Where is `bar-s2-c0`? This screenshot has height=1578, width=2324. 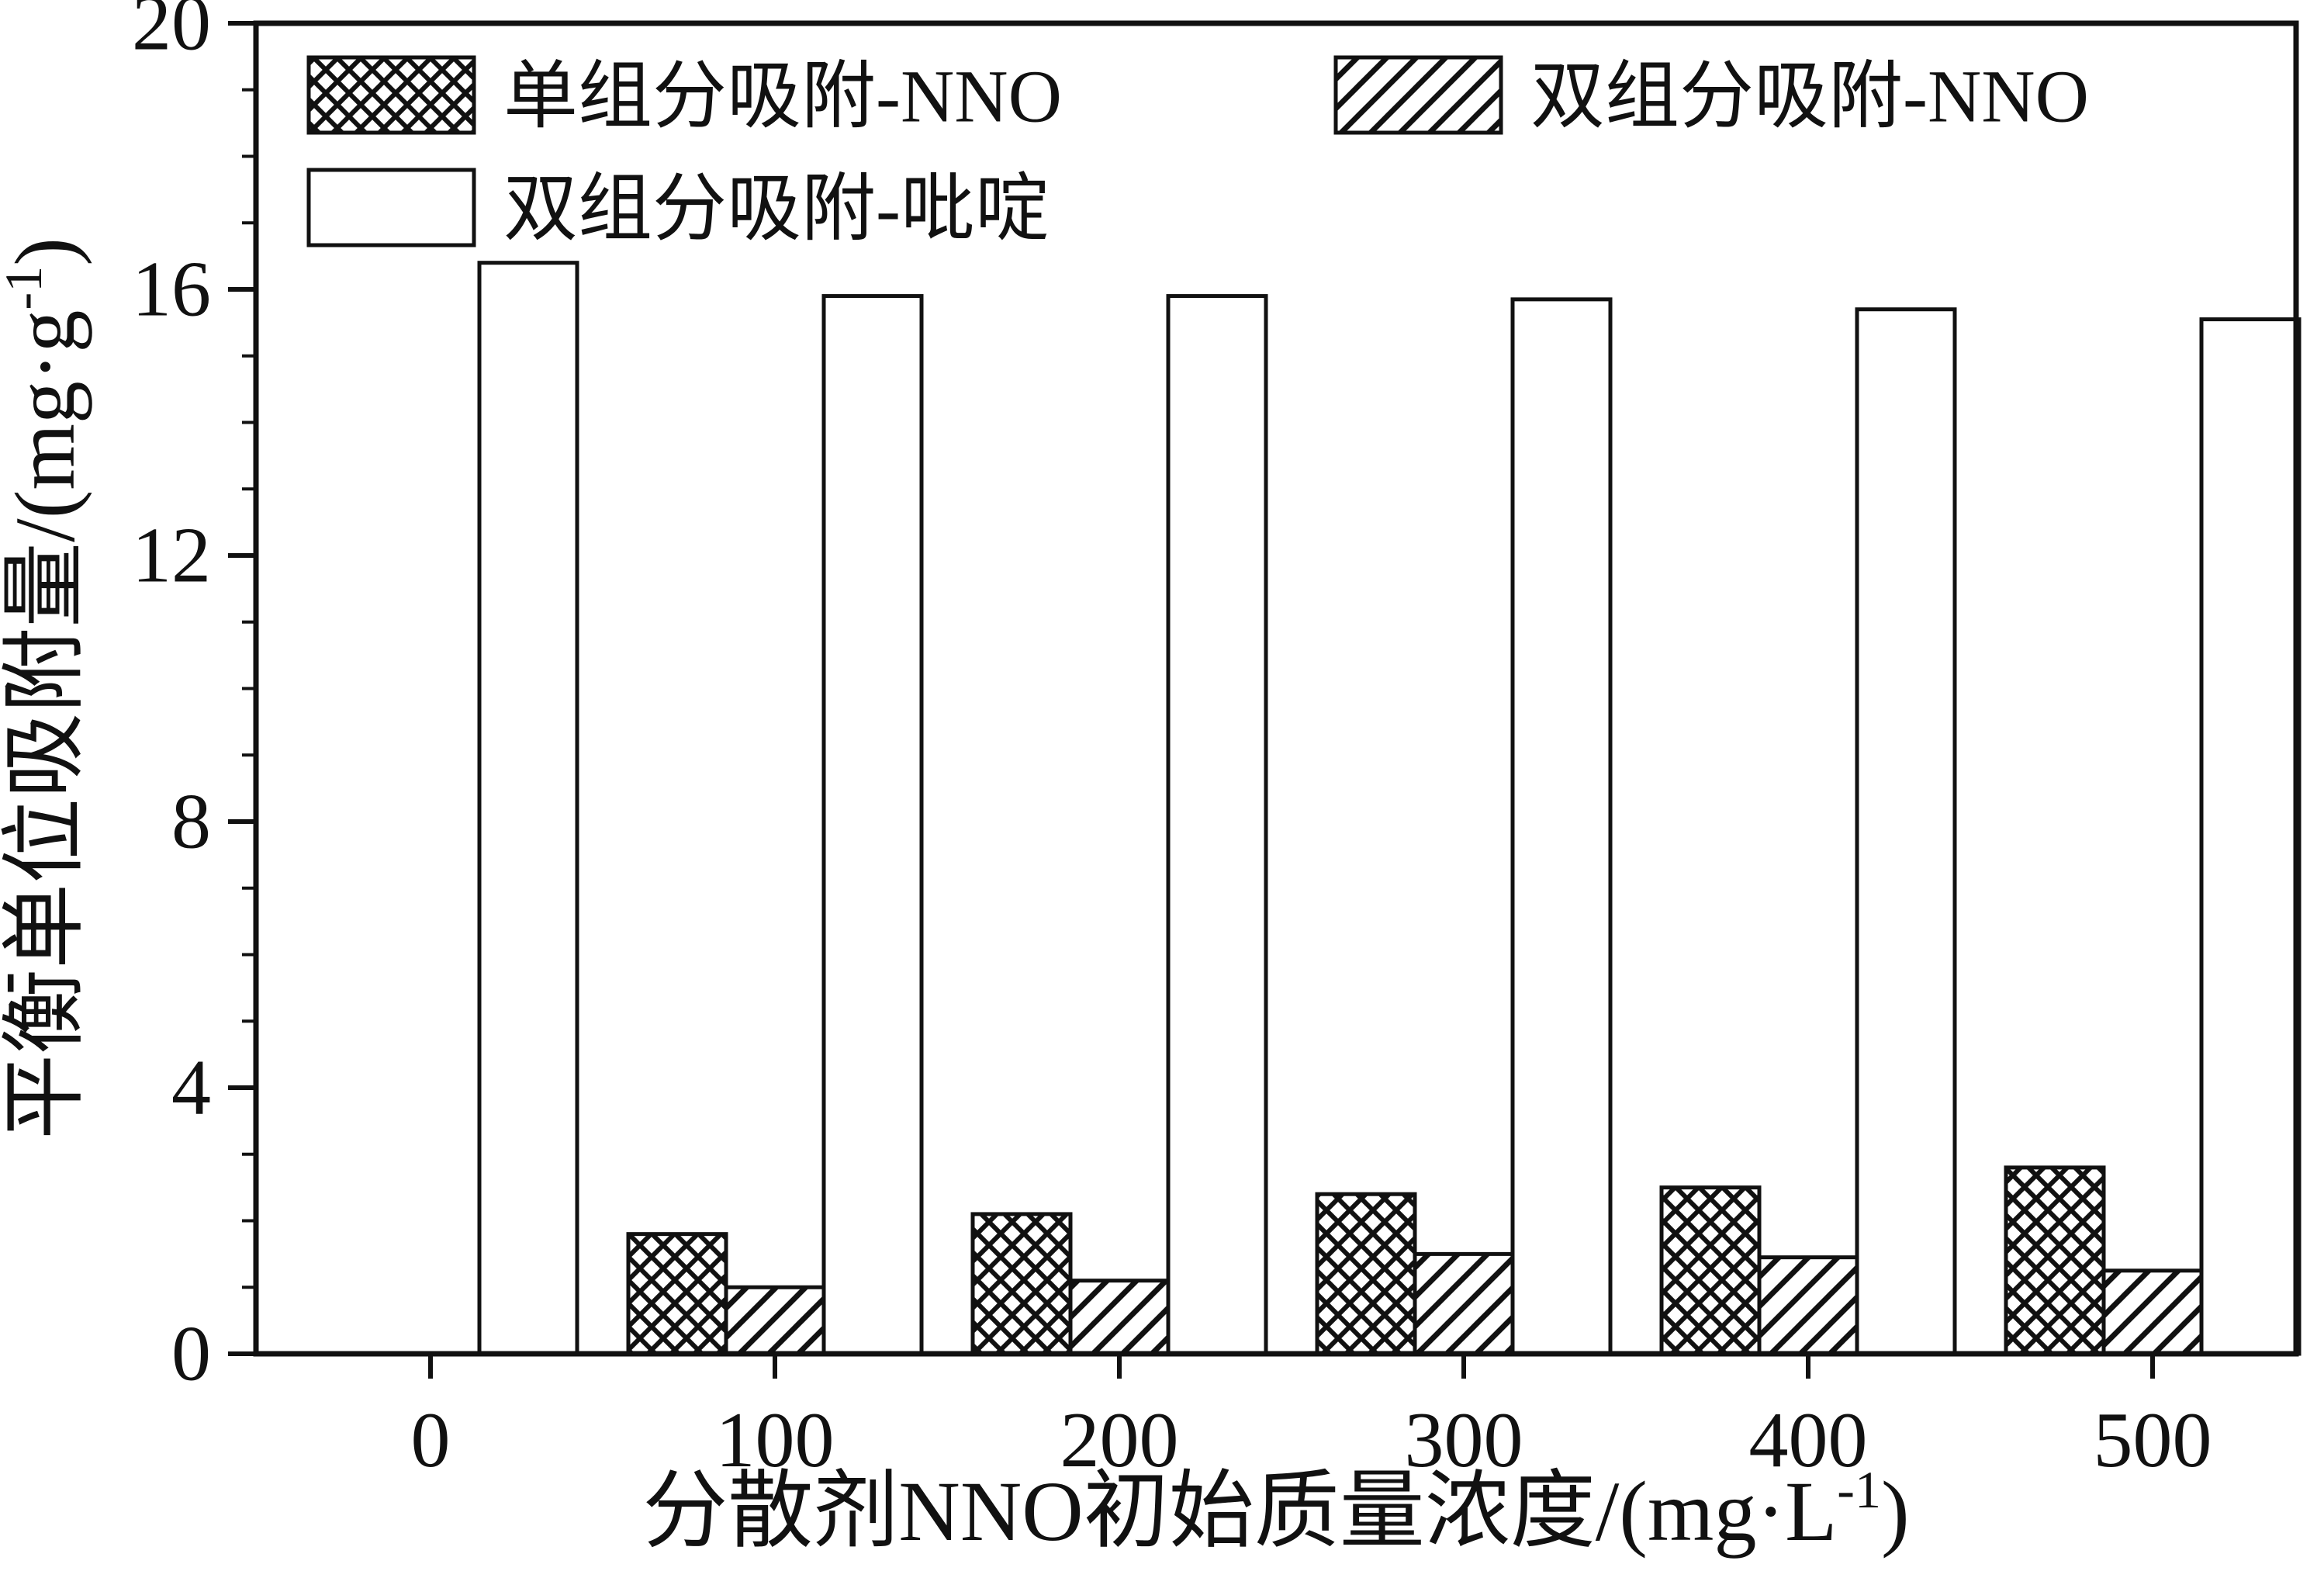
bar-s2-c0 is located at coordinates (528, 808).